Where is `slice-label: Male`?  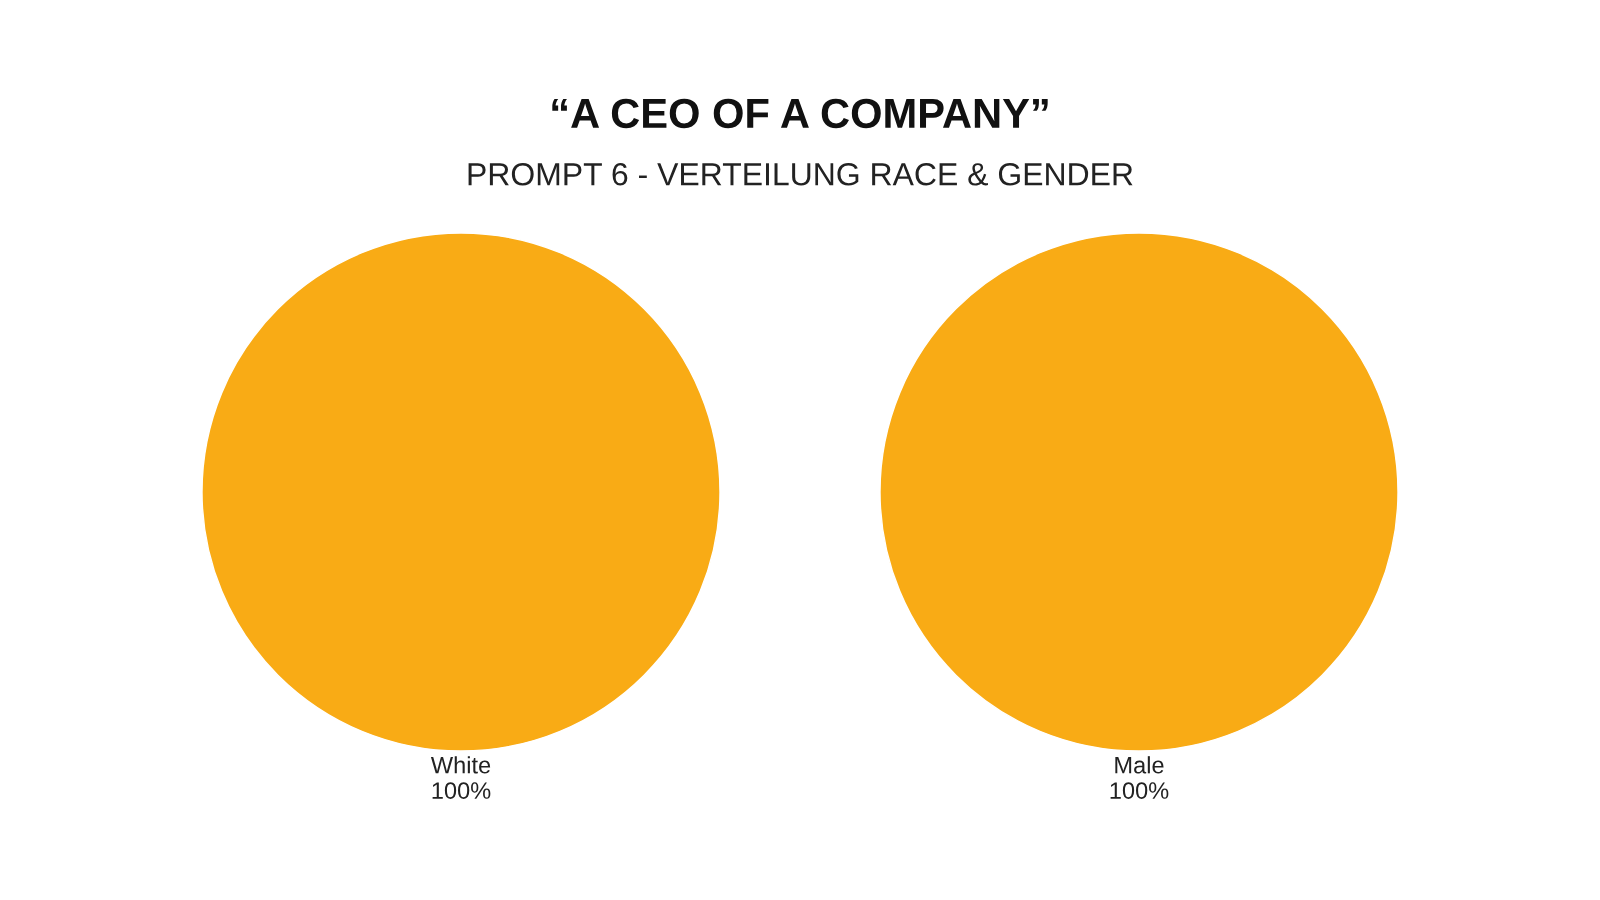
slice-label: Male is located at coordinates (1139, 765).